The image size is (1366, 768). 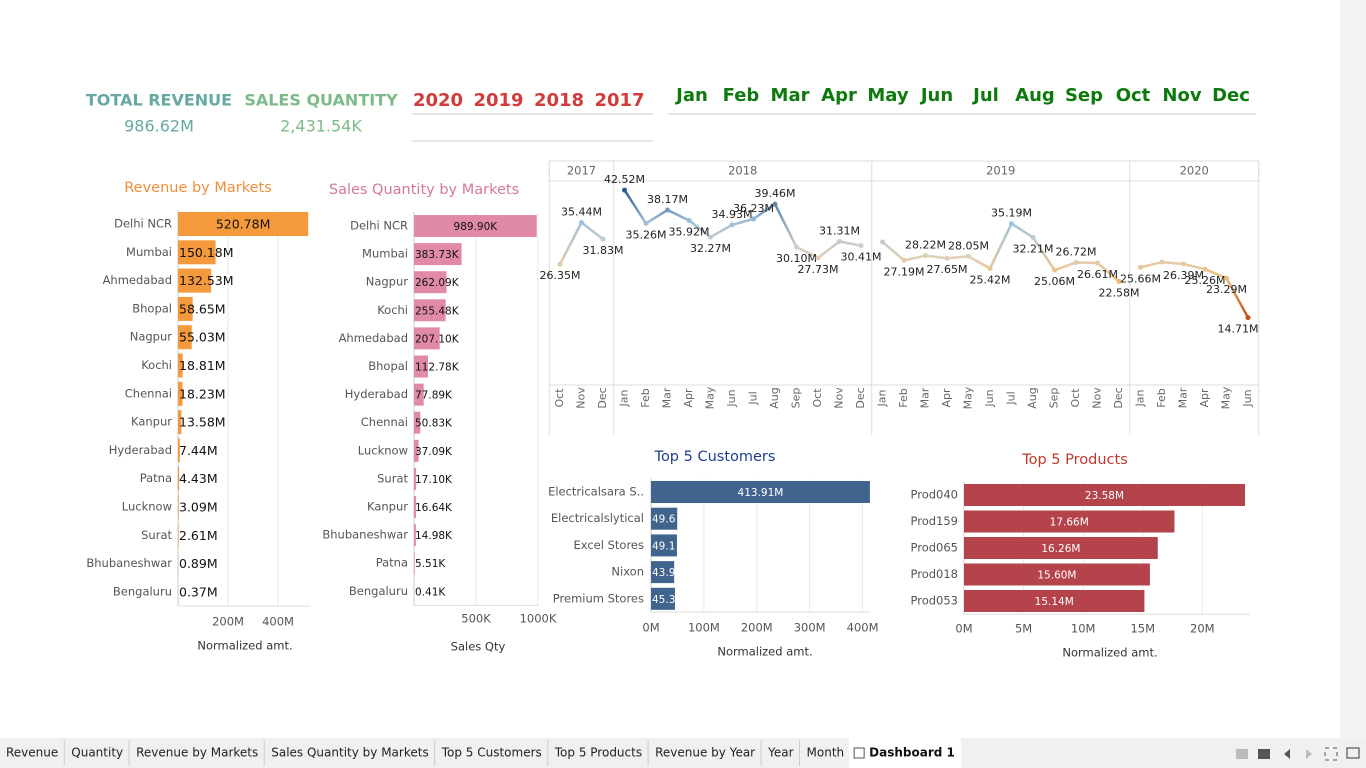 I want to click on month-filter: May, so click(x=888, y=95).